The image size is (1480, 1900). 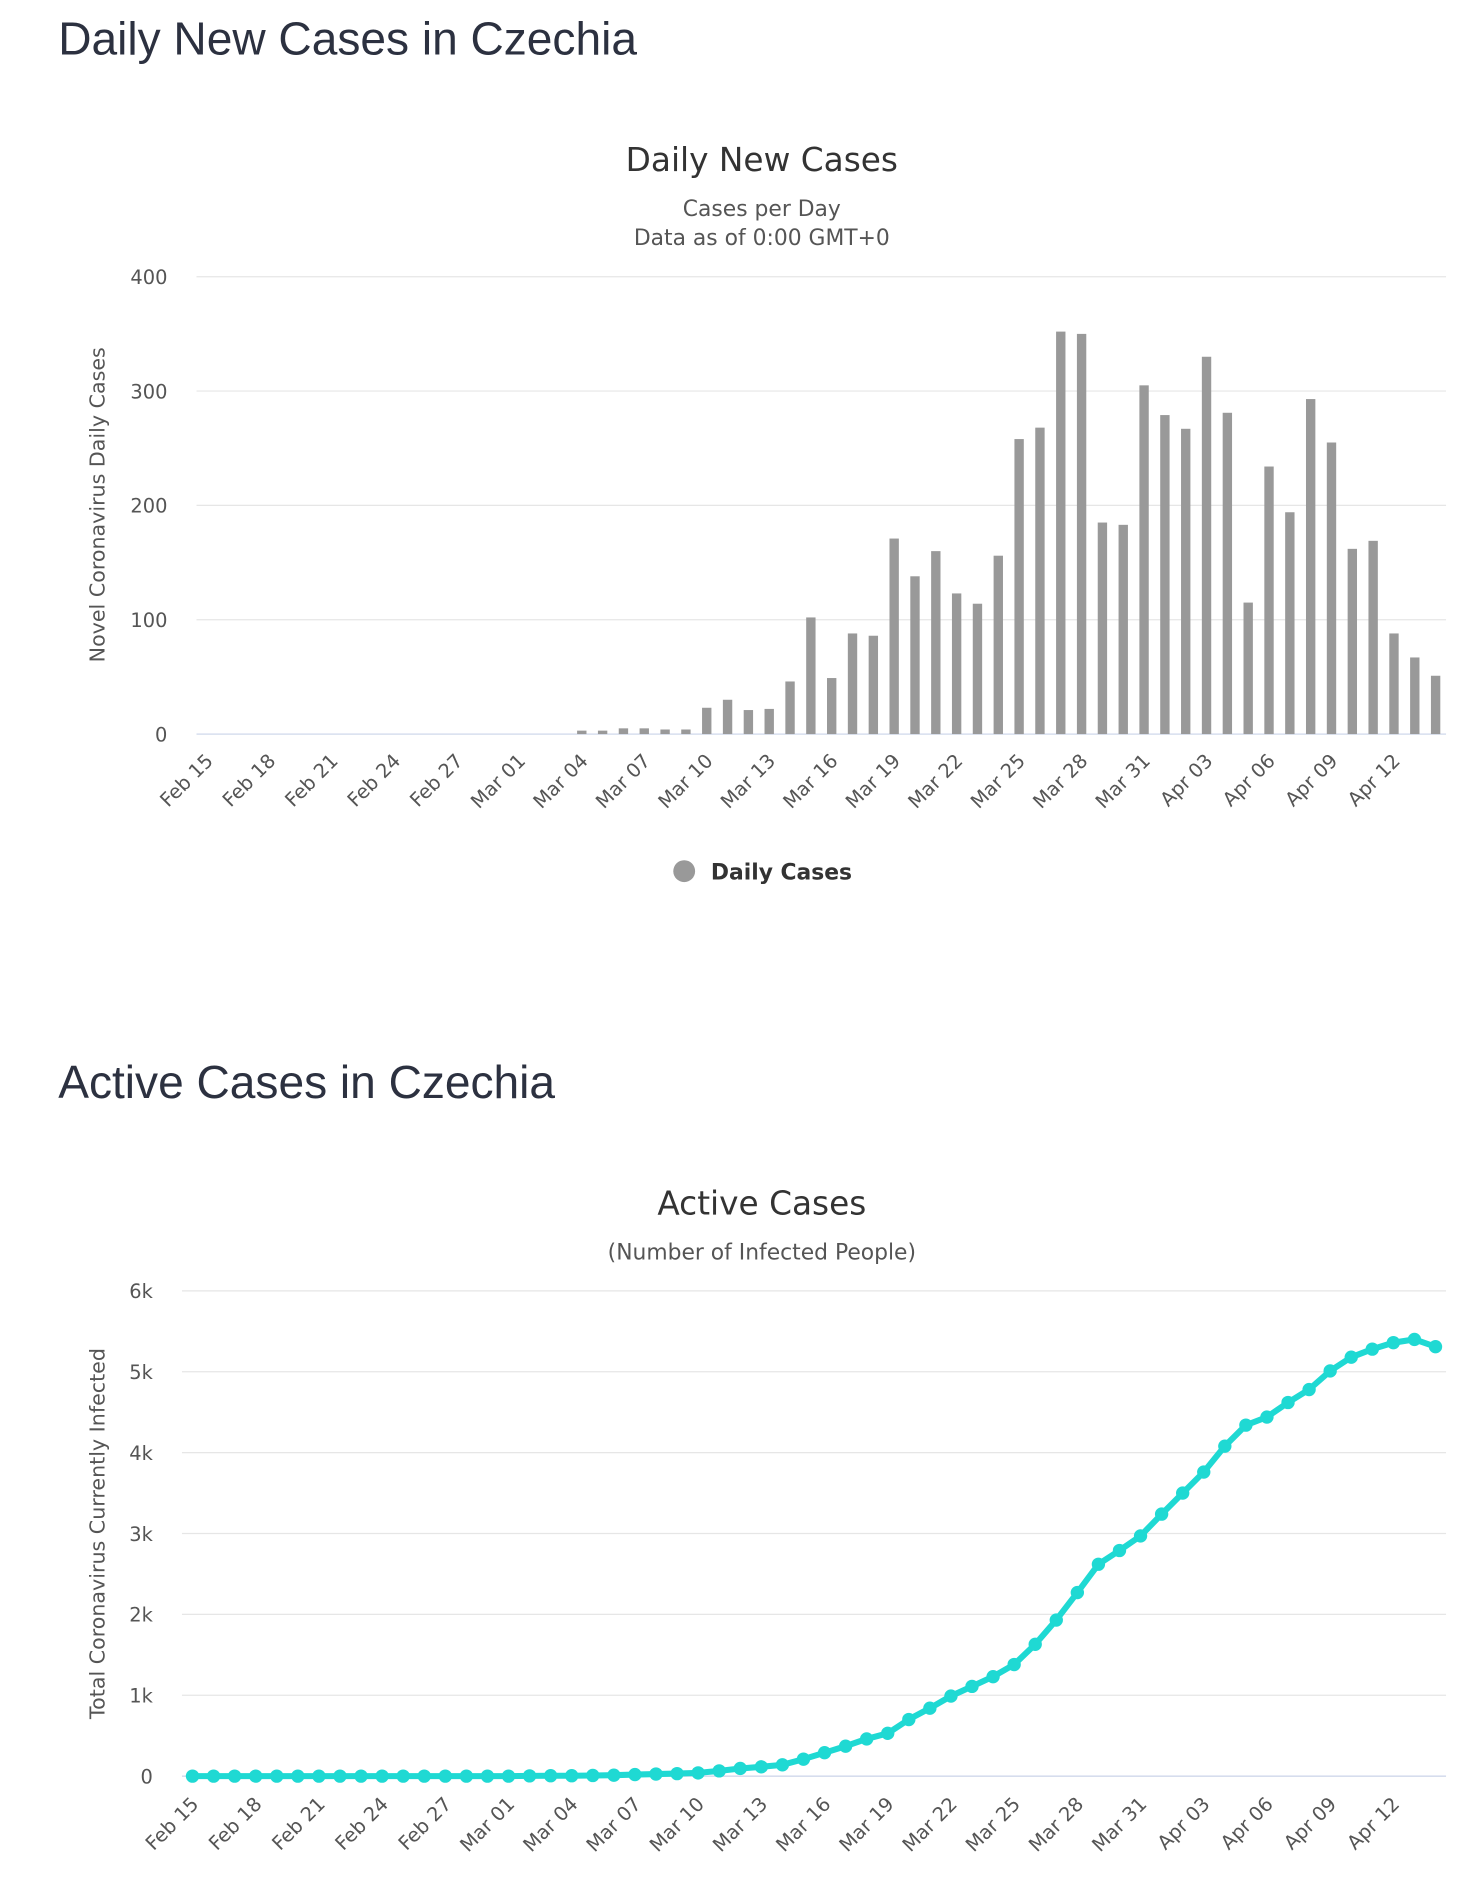 What do you see at coordinates (148, 277) in the screenshot?
I see `y-tick-label: 400` at bounding box center [148, 277].